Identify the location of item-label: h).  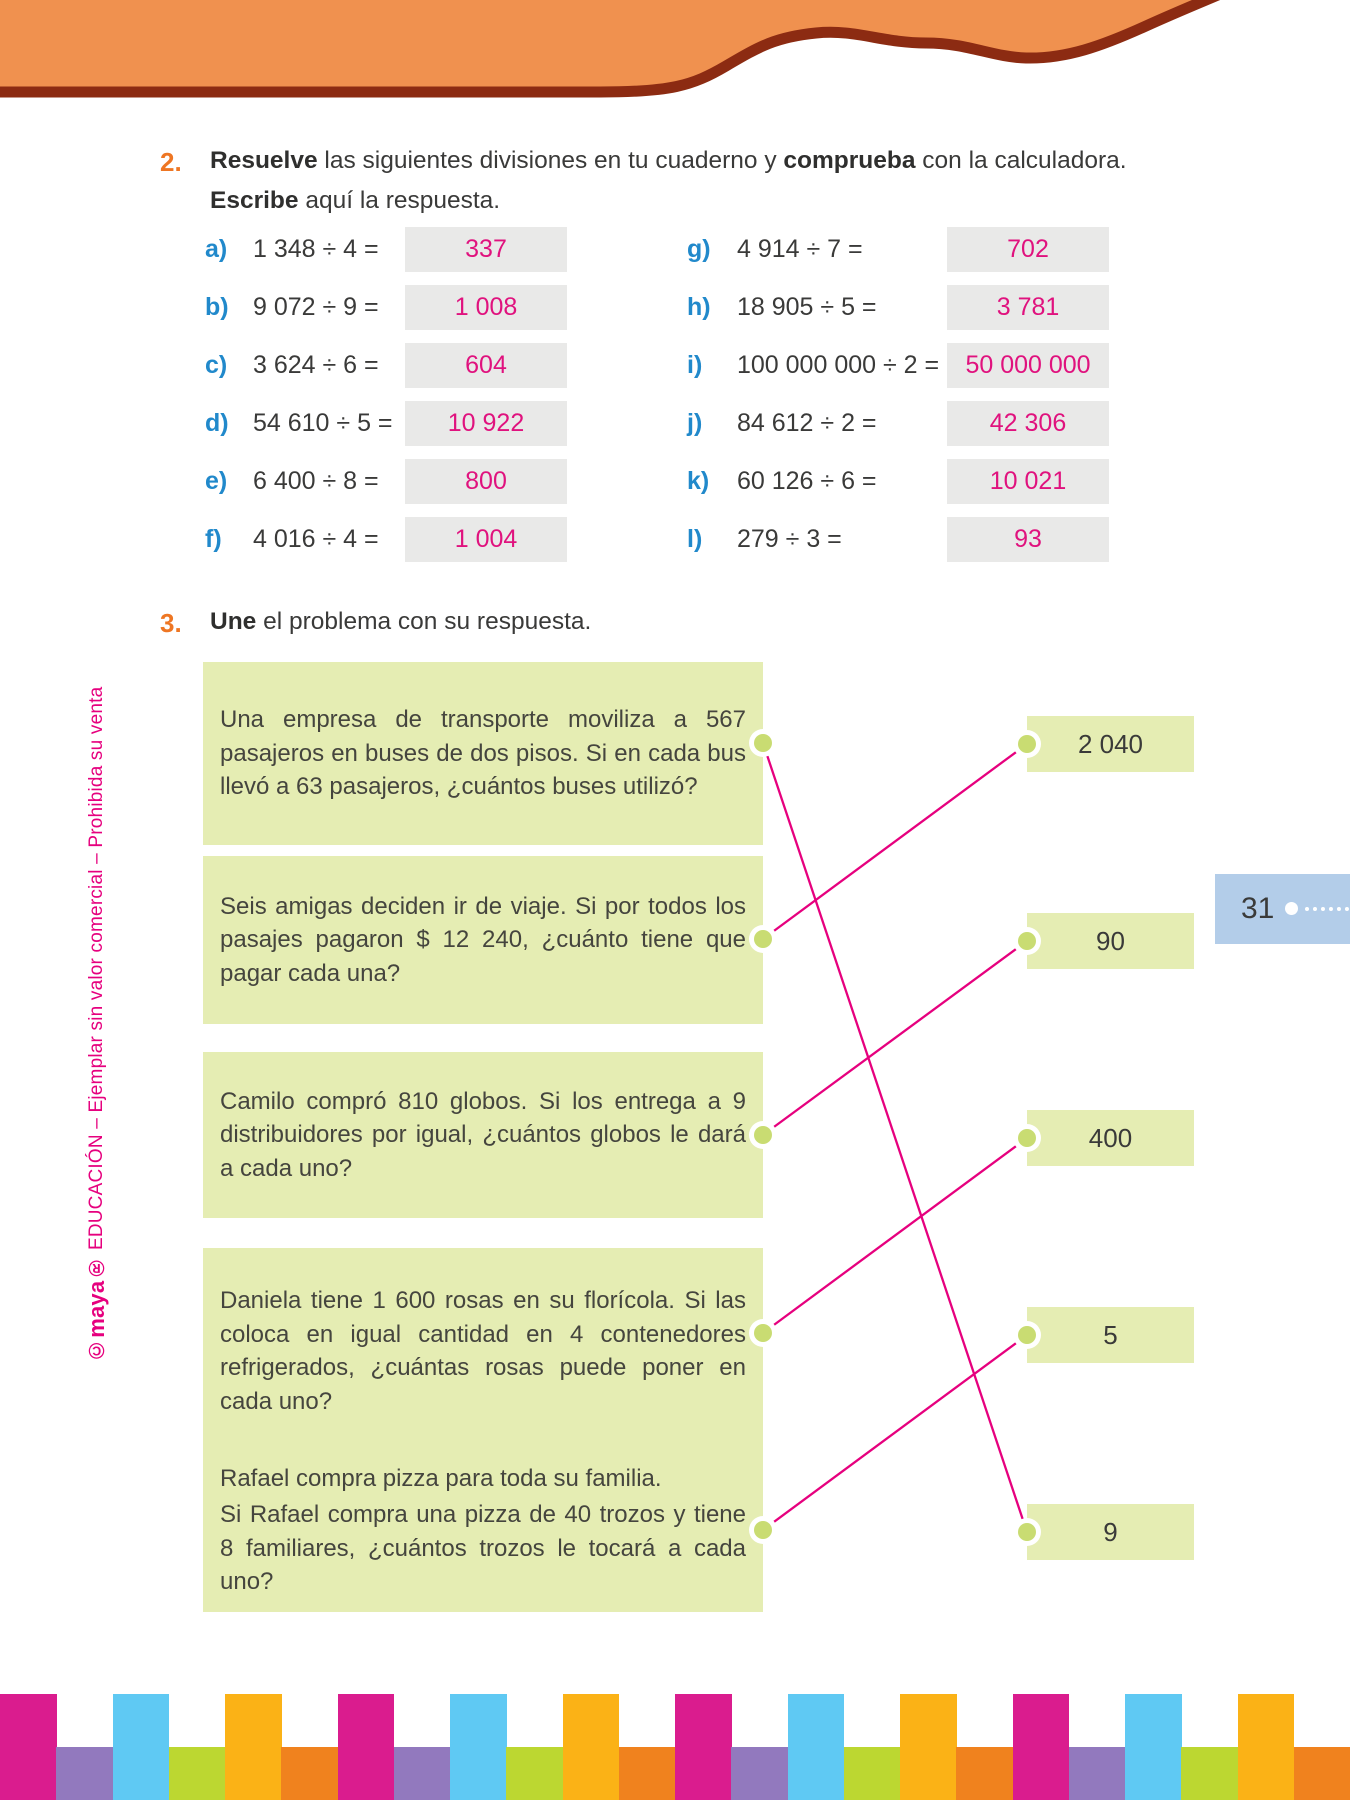
(699, 307).